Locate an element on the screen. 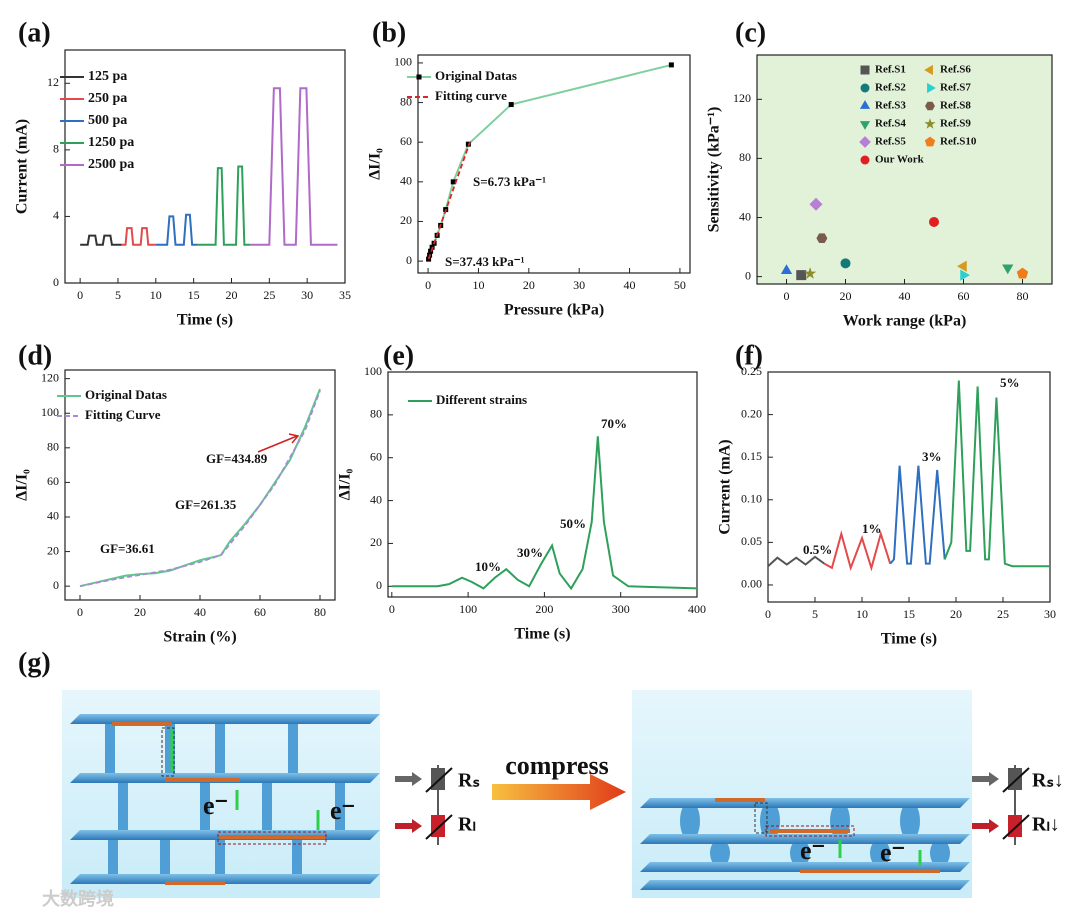 This screenshot has height=919, width=1080. x-tick-label: 25 is located at coordinates (1003, 614).